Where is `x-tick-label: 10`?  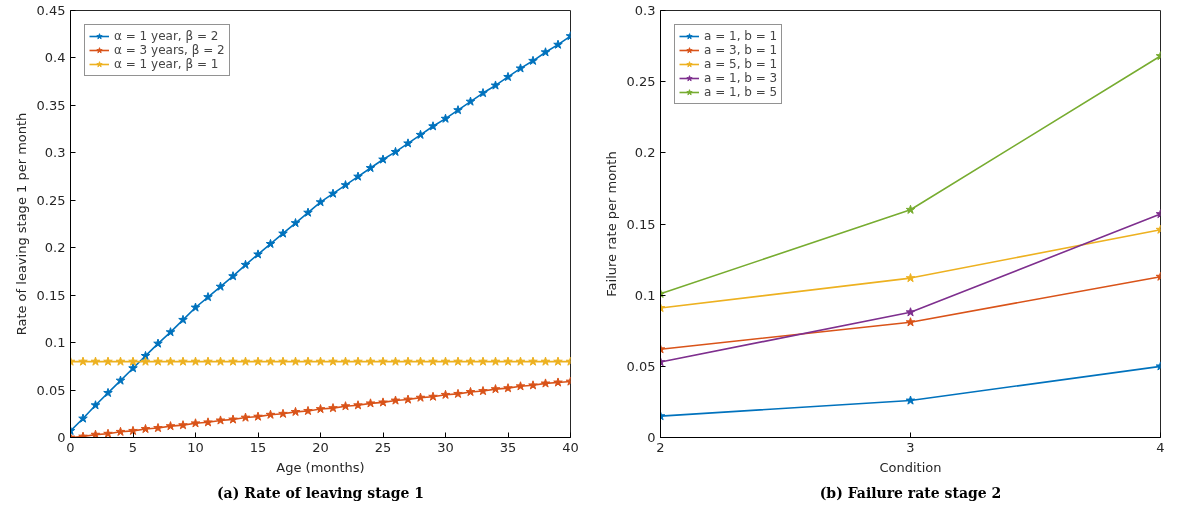
x-tick-label: 10 is located at coordinates (195, 447).